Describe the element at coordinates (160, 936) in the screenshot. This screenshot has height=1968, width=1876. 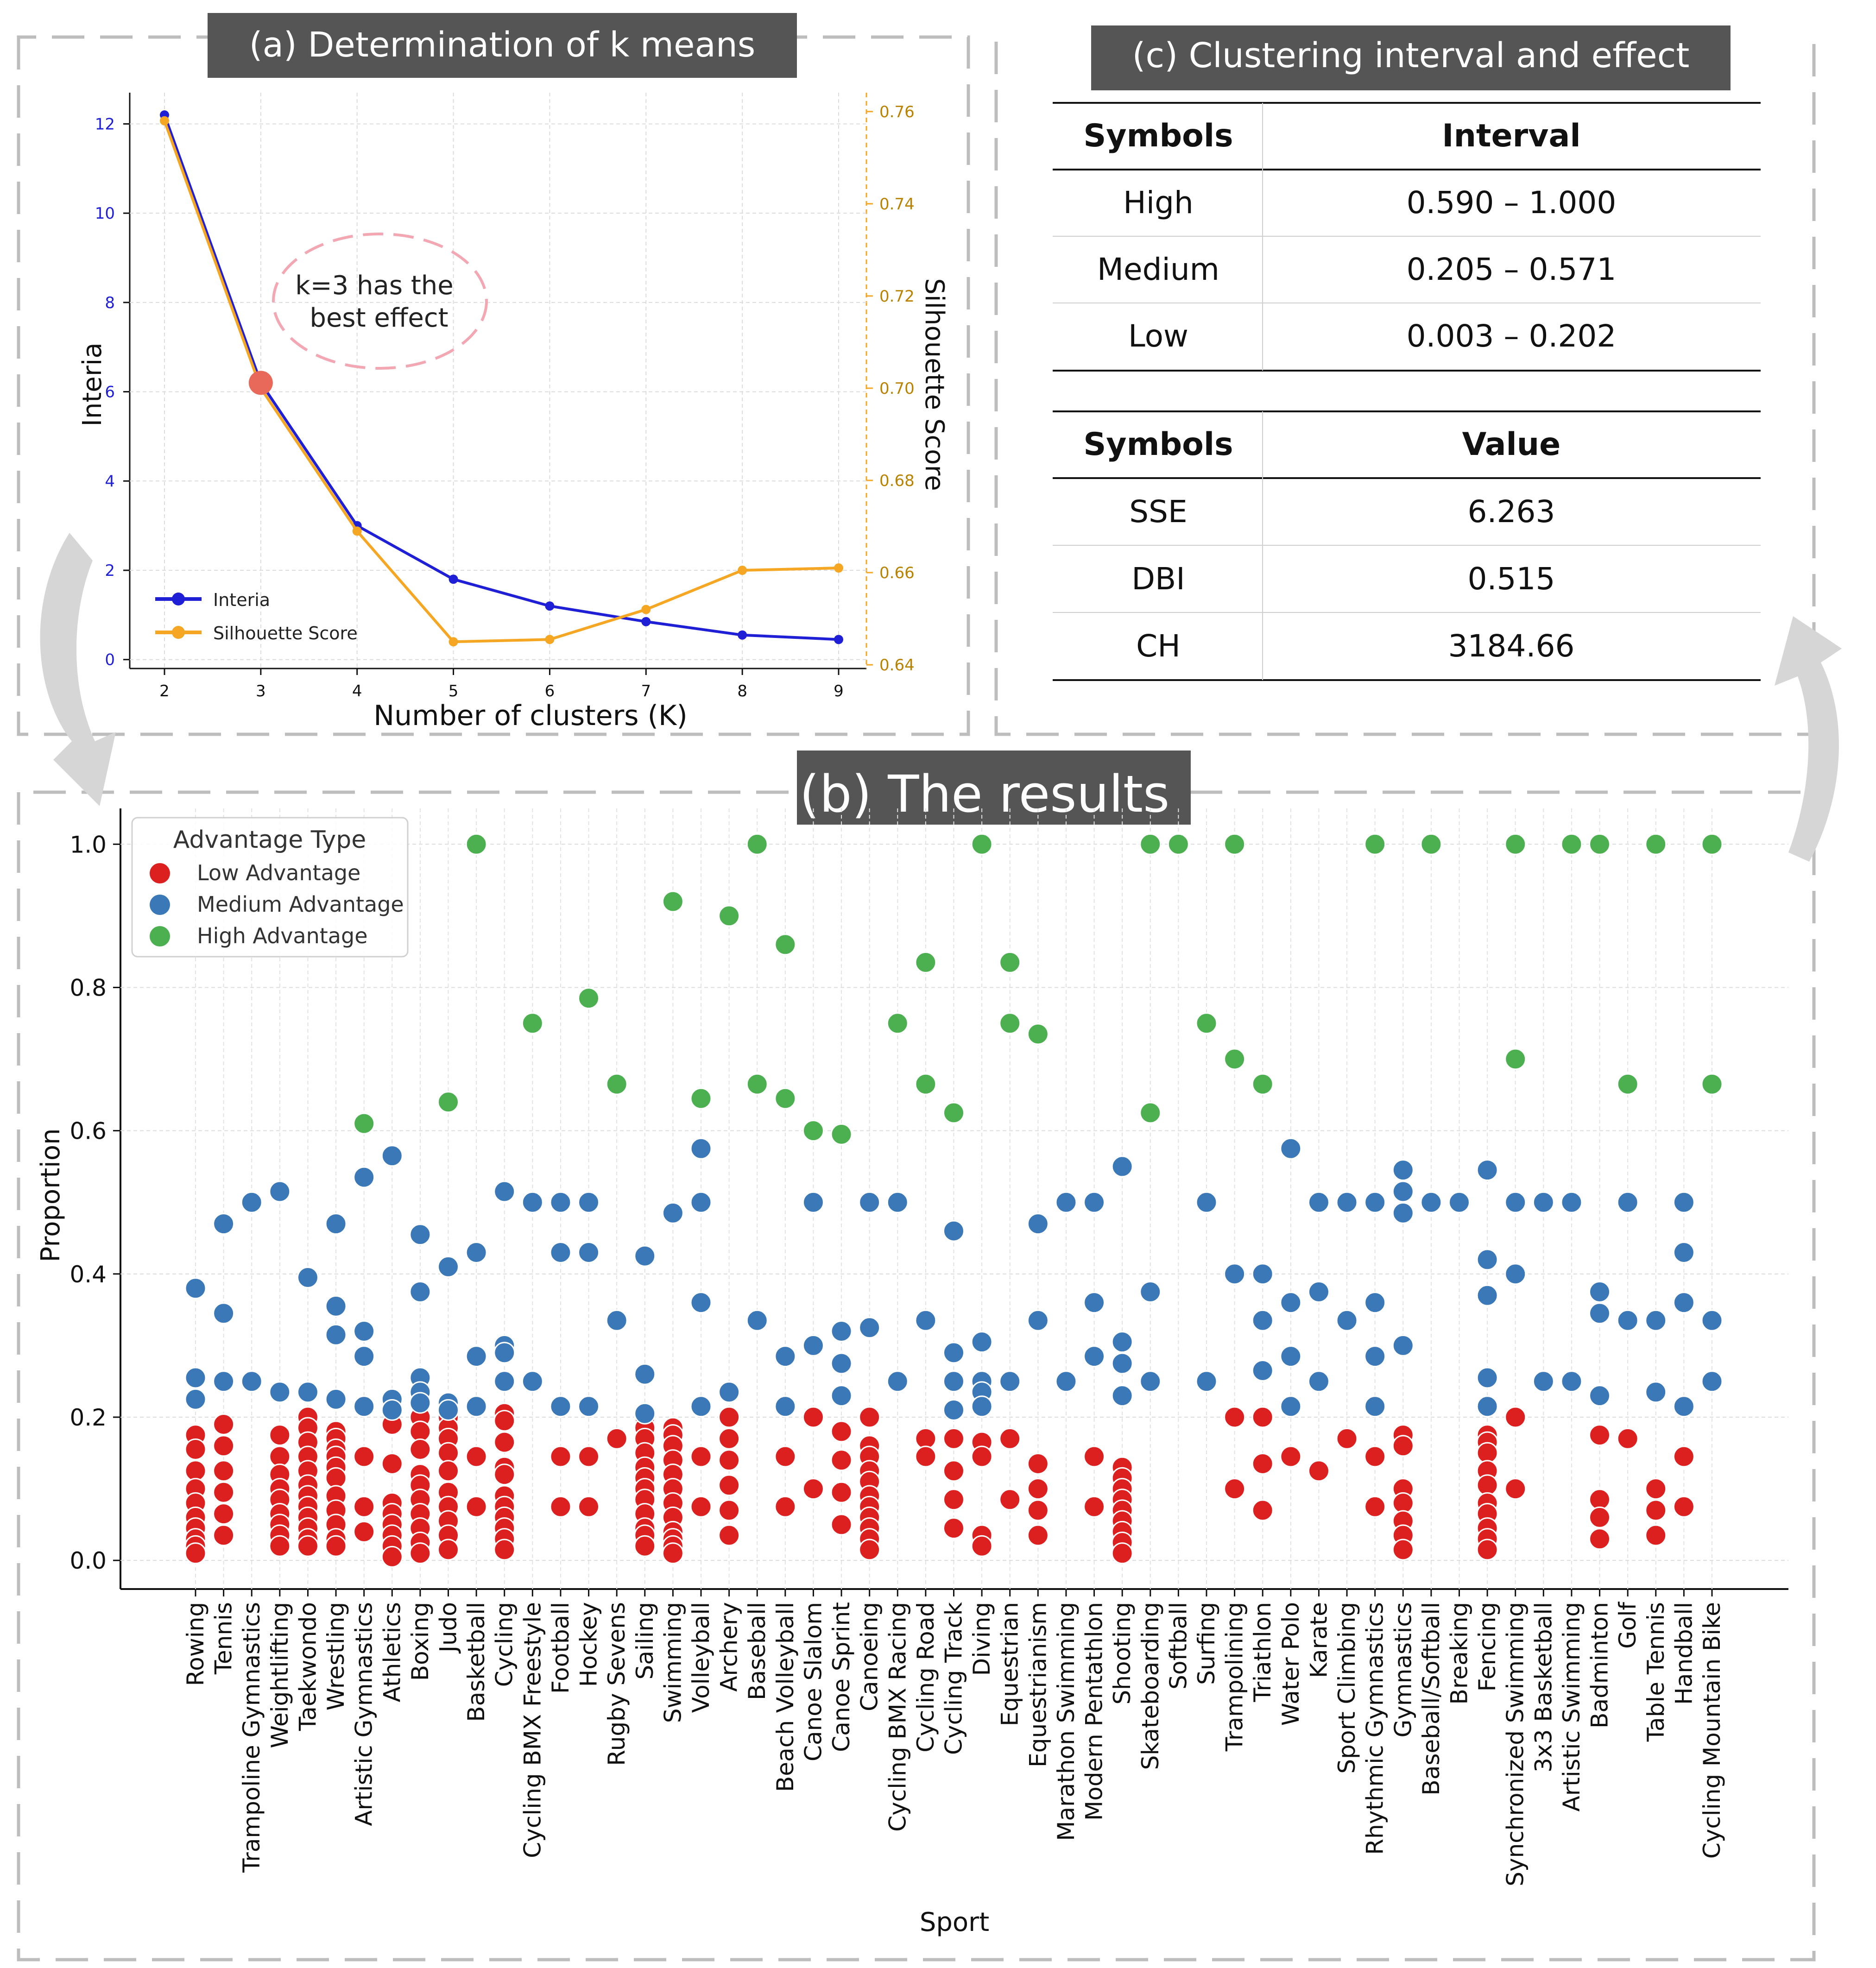
I see `legend-high-marker` at that location.